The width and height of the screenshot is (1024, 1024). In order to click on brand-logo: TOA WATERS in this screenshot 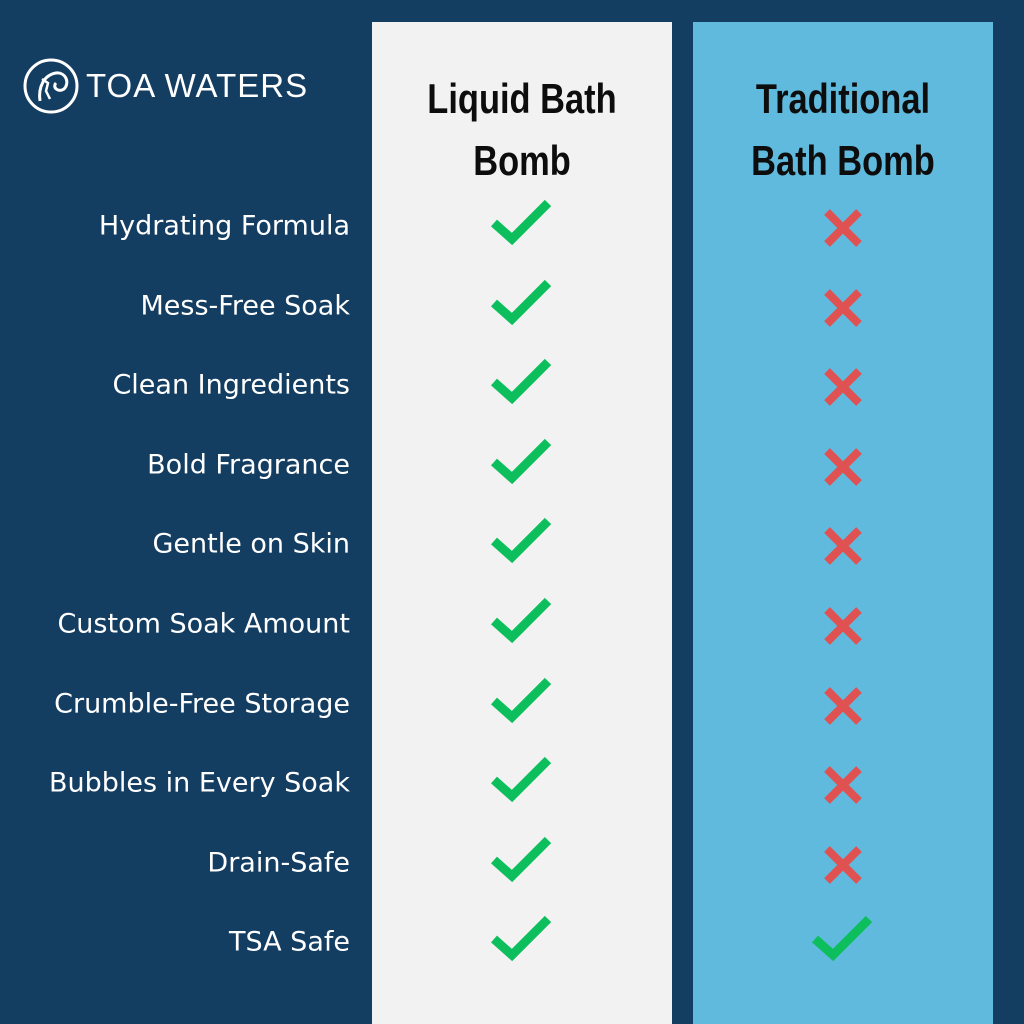, I will do `click(165, 86)`.